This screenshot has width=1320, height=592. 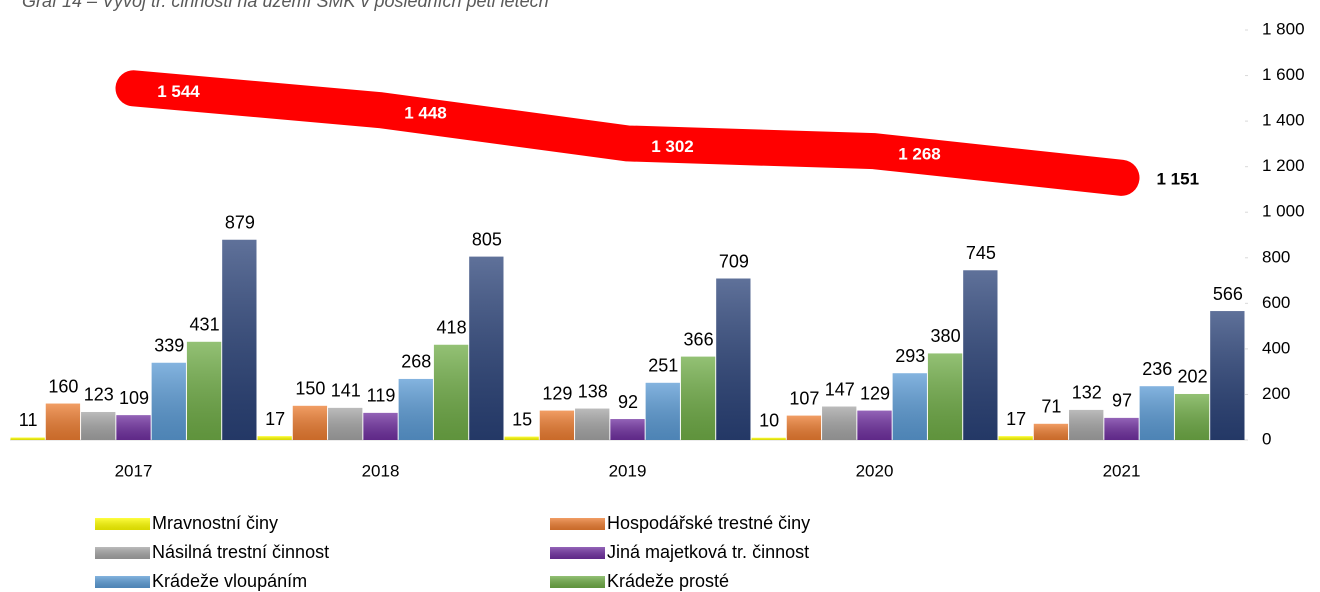 What do you see at coordinates (1178, 178) in the screenshot?
I see `data-label: 1 151` at bounding box center [1178, 178].